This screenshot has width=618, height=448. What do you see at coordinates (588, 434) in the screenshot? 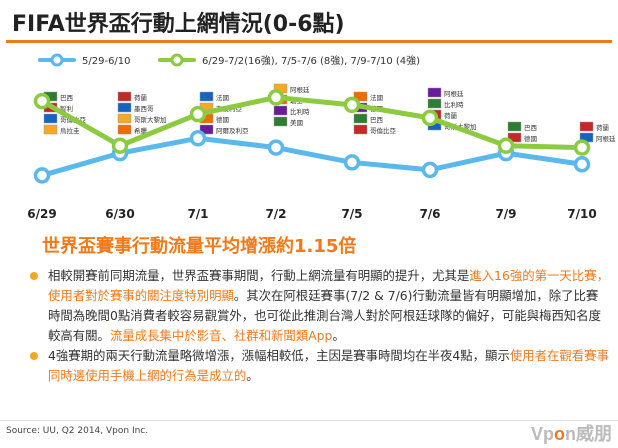
I see `logo-suffix: n威朋` at bounding box center [588, 434].